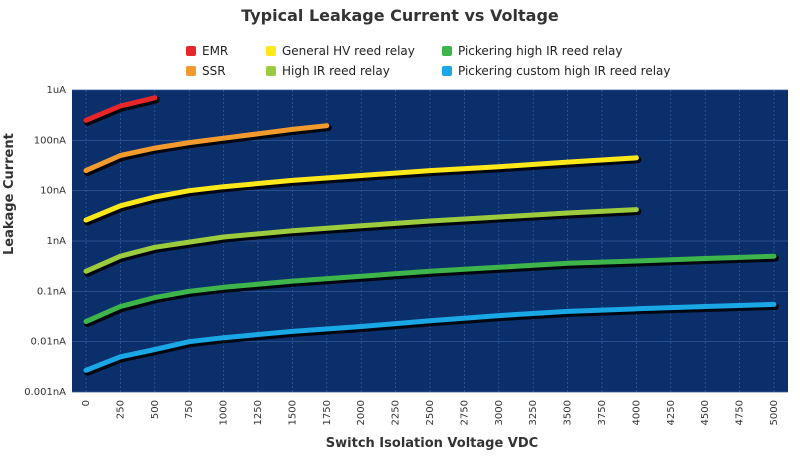  I want to click on legend-swatch-general-hv, so click(271, 51).